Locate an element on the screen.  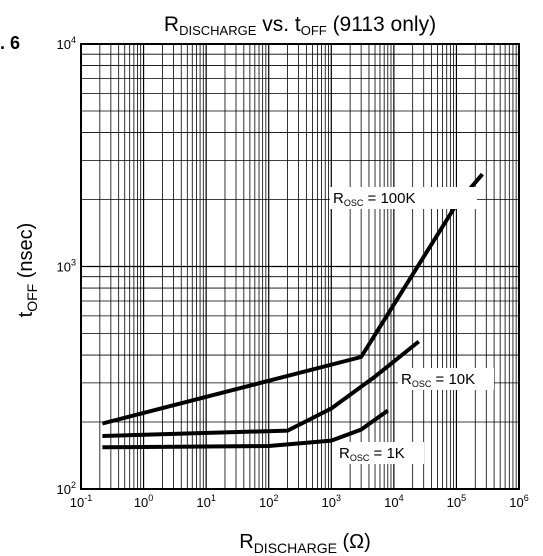
x-tick-label: 10⁵ is located at coordinates (456, 501).